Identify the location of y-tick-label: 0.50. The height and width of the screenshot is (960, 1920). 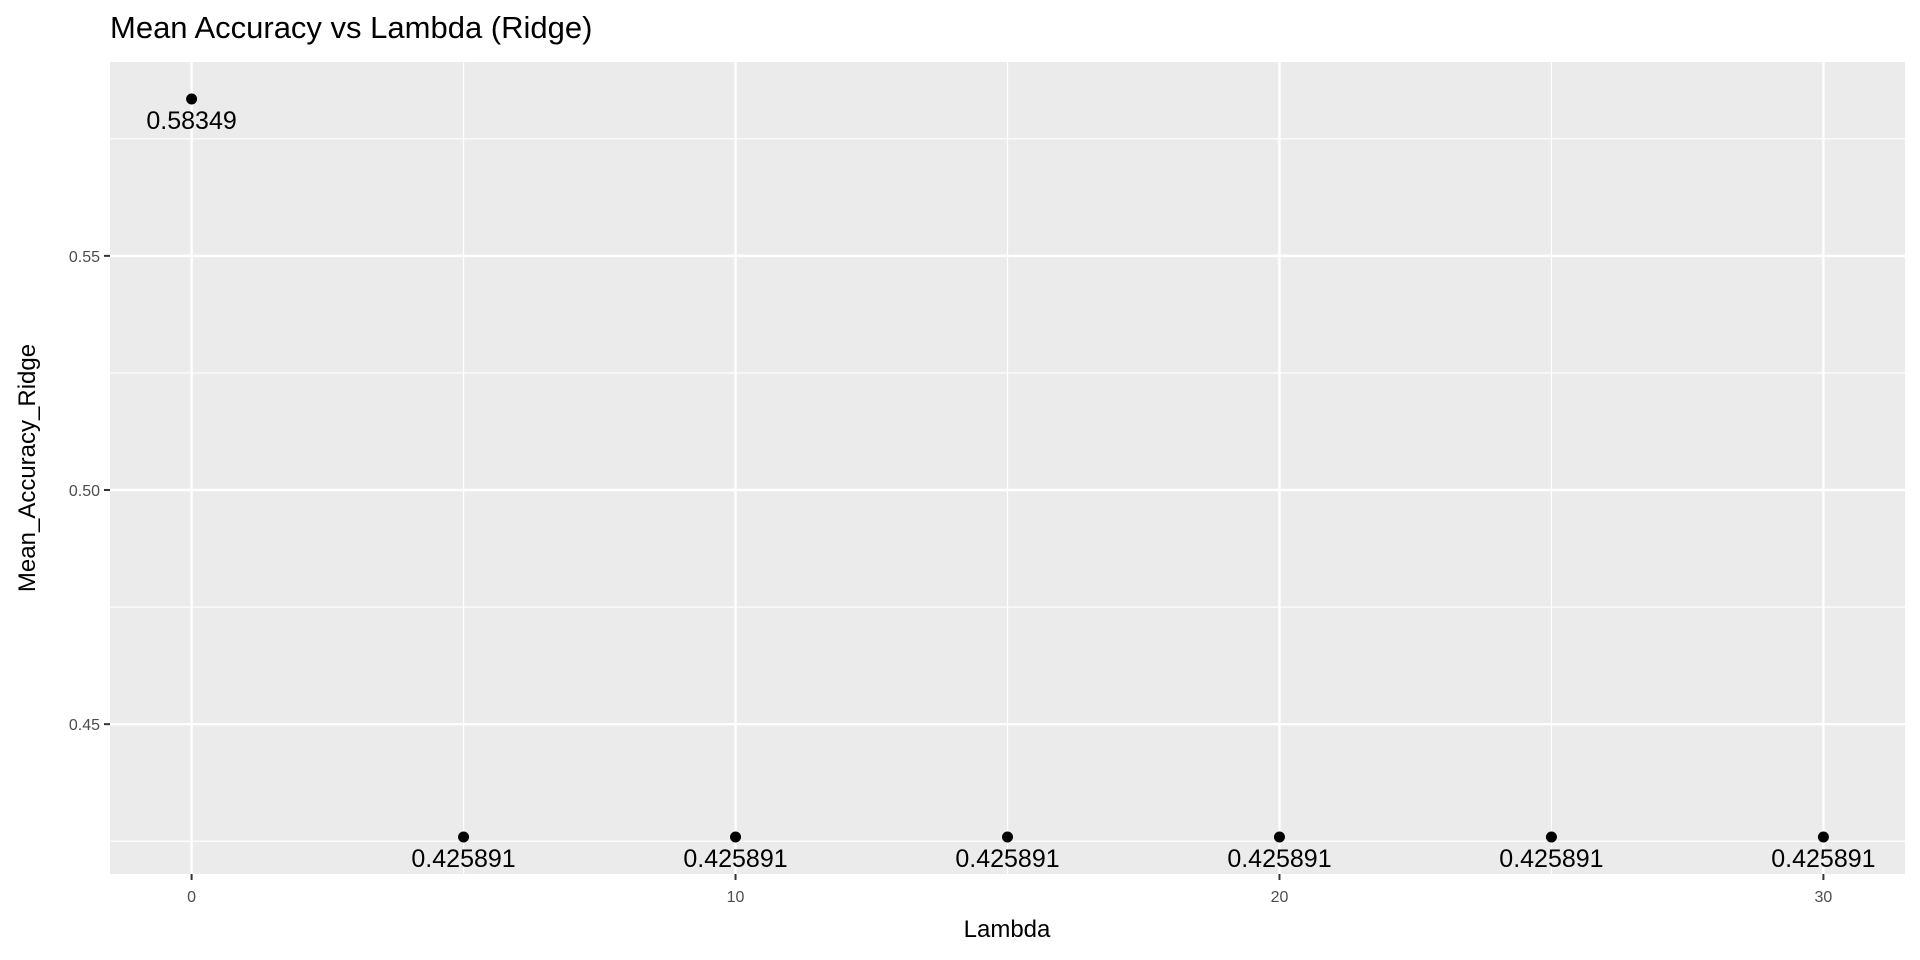
(84, 491).